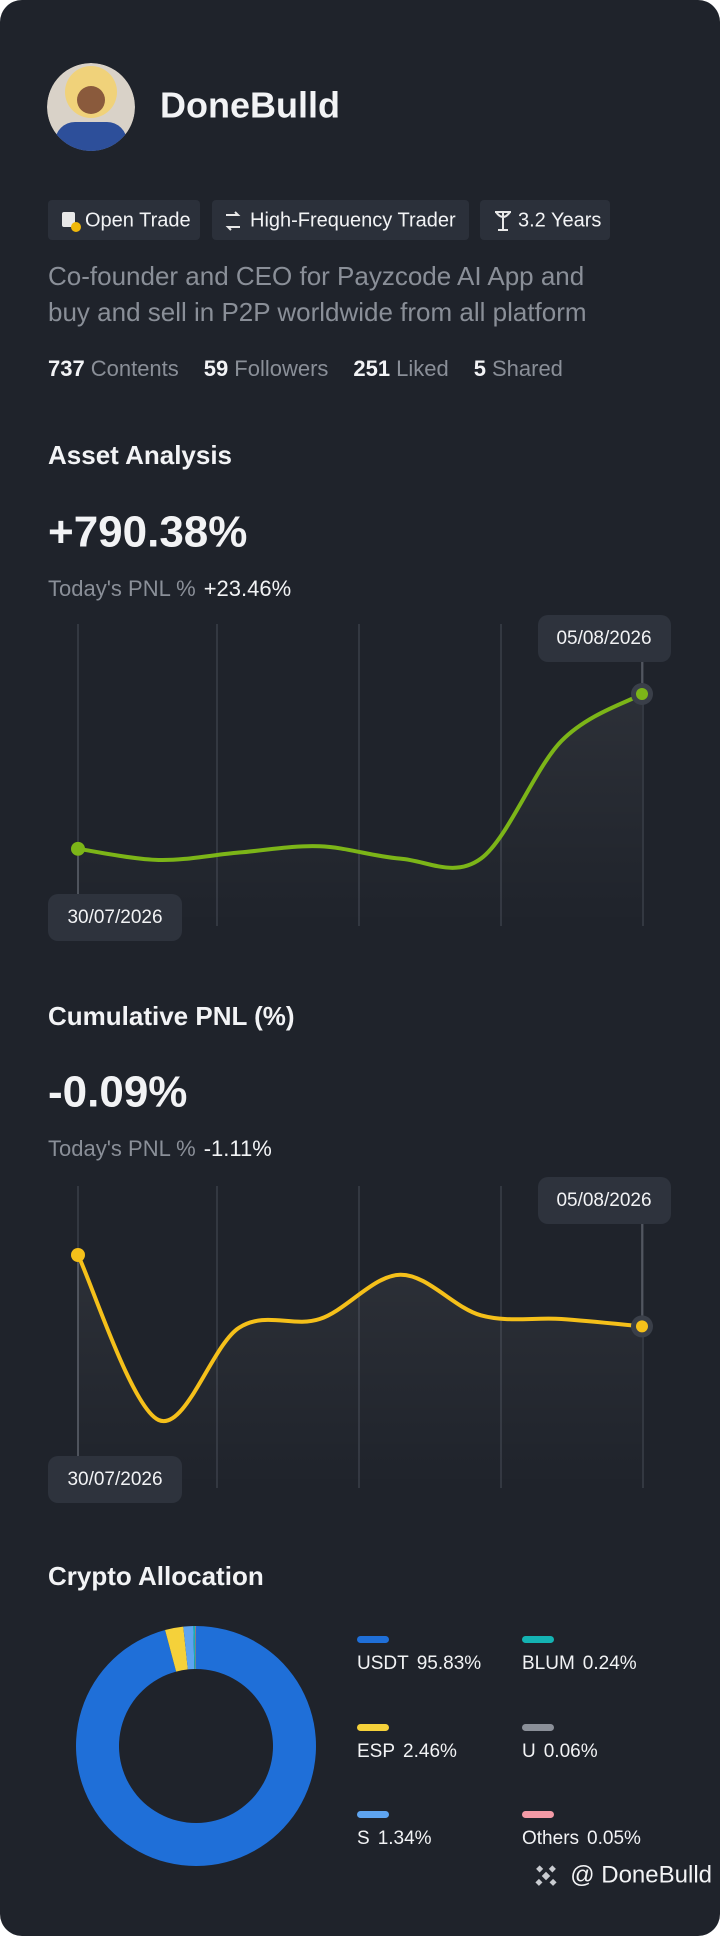 This screenshot has width=720, height=1936. I want to click on legend-value: 0.24%, so click(610, 1663).